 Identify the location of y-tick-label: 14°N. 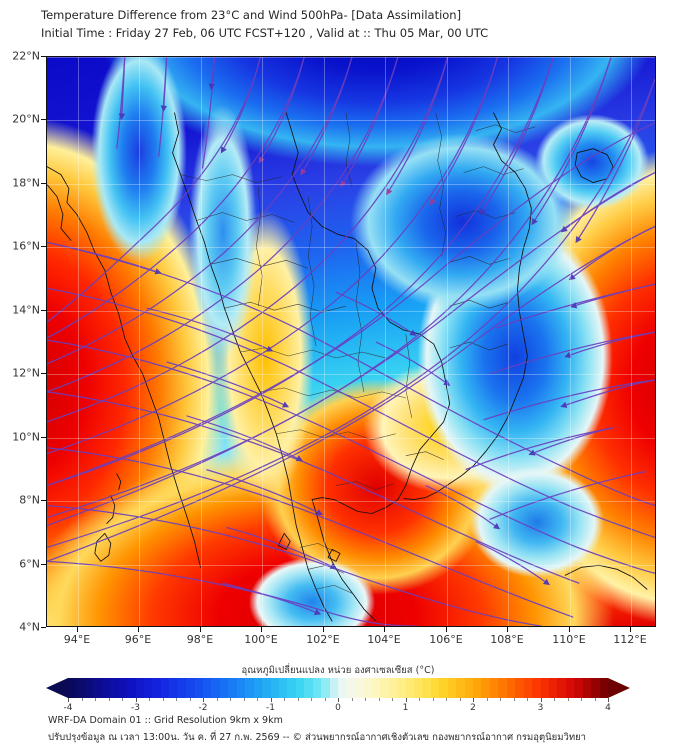
(26, 310).